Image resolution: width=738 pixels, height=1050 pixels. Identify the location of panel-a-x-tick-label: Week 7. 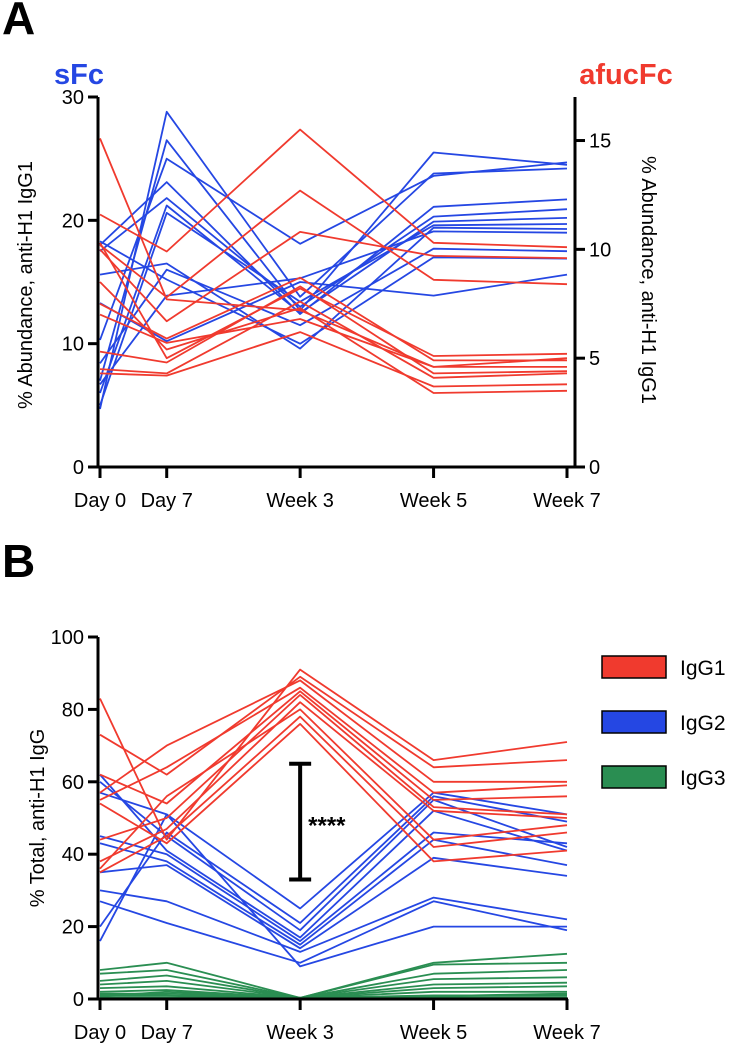
(566, 501).